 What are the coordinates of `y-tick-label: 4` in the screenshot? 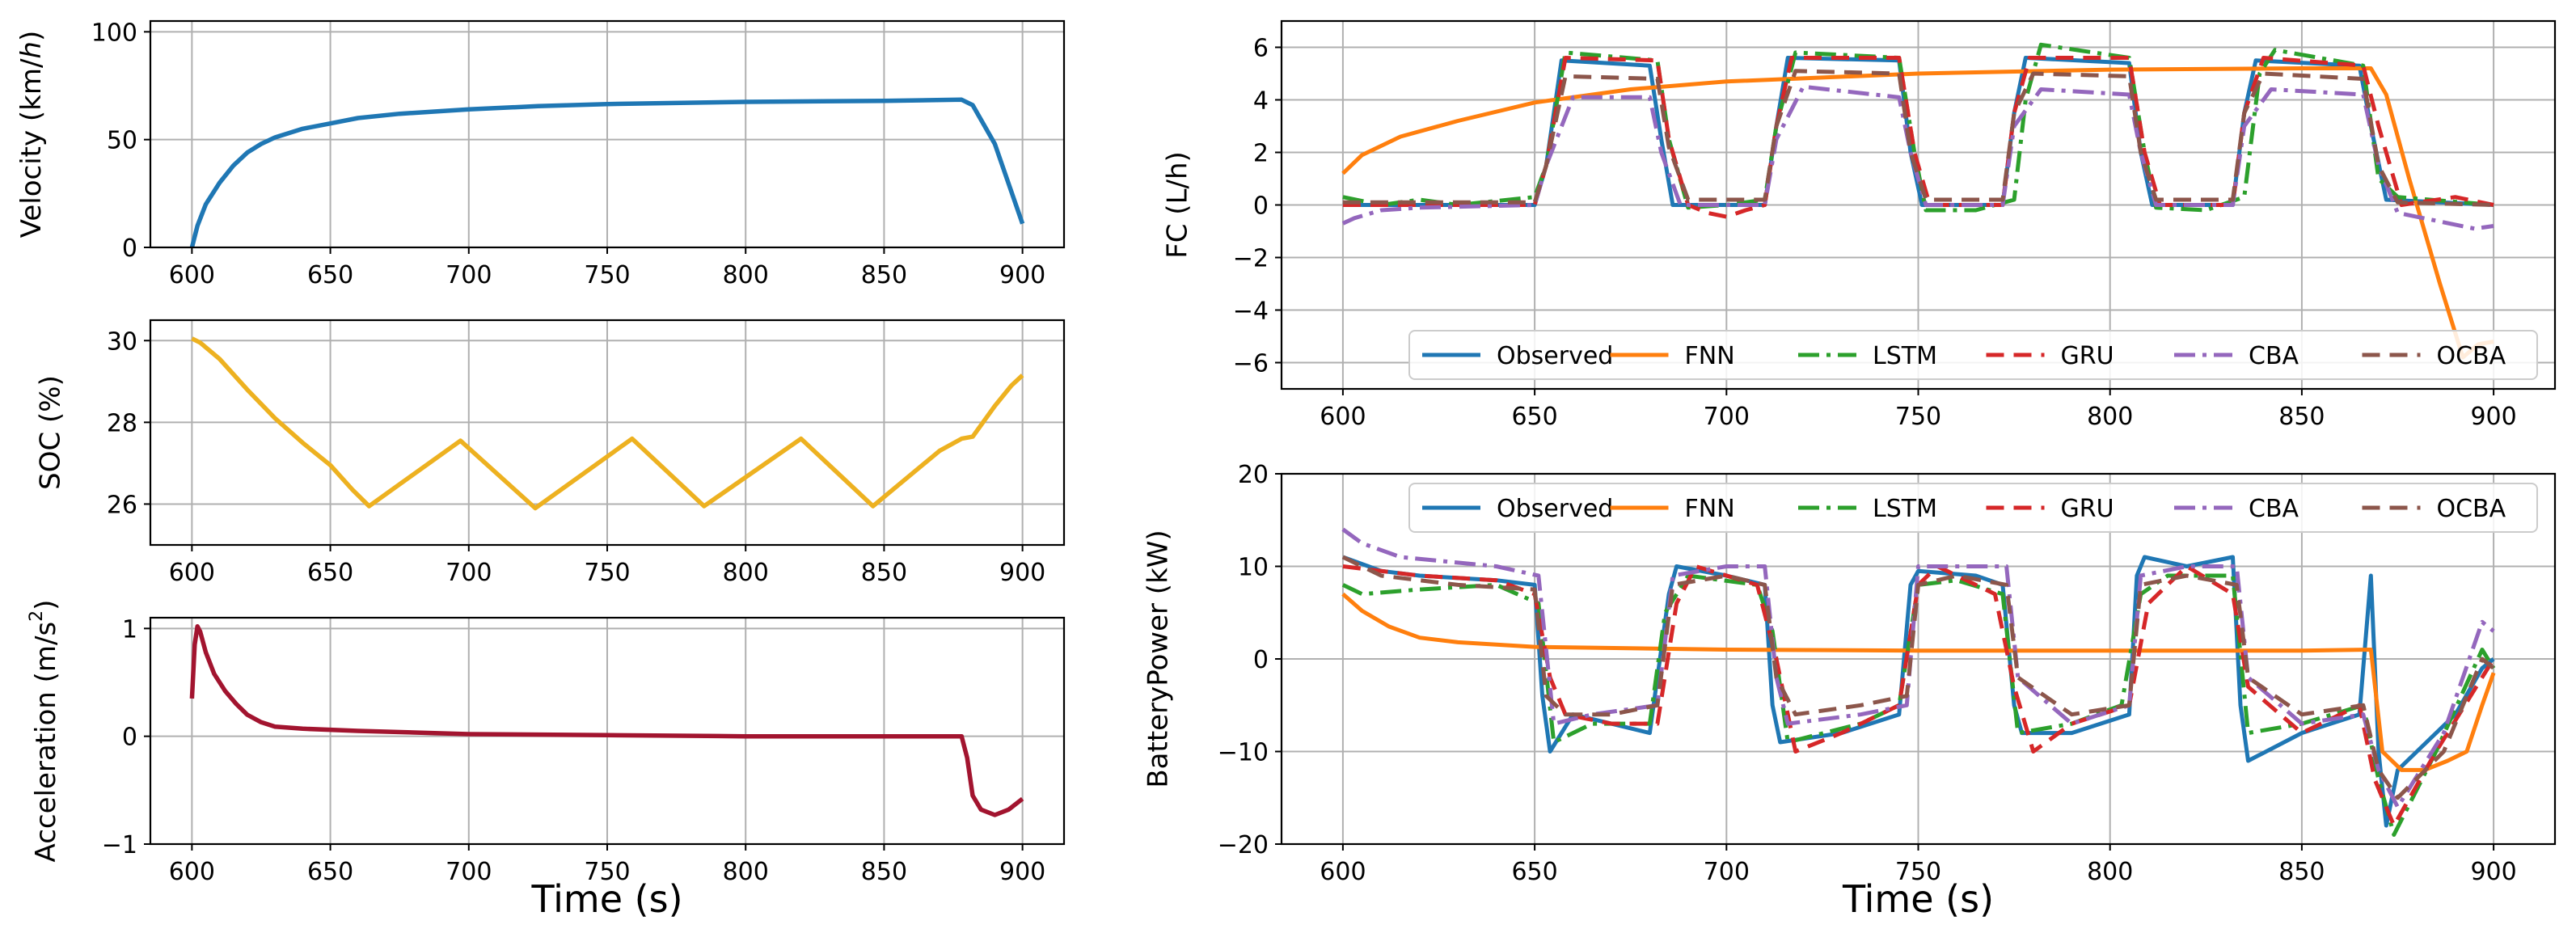 It's located at (1261, 101).